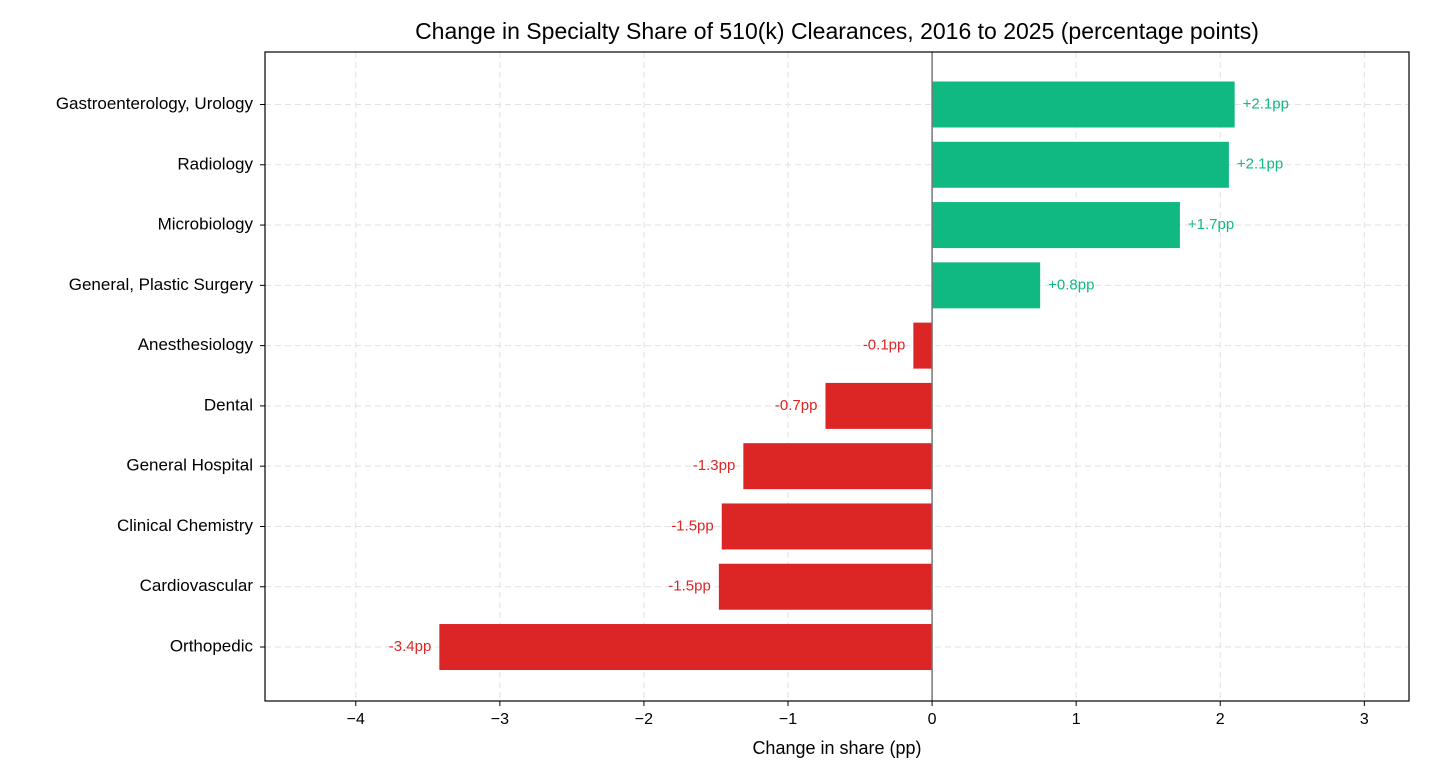 This screenshot has height=780, width=1430. Describe the element at coordinates (788, 719) in the screenshot. I see `x-tick-label: −1` at that location.